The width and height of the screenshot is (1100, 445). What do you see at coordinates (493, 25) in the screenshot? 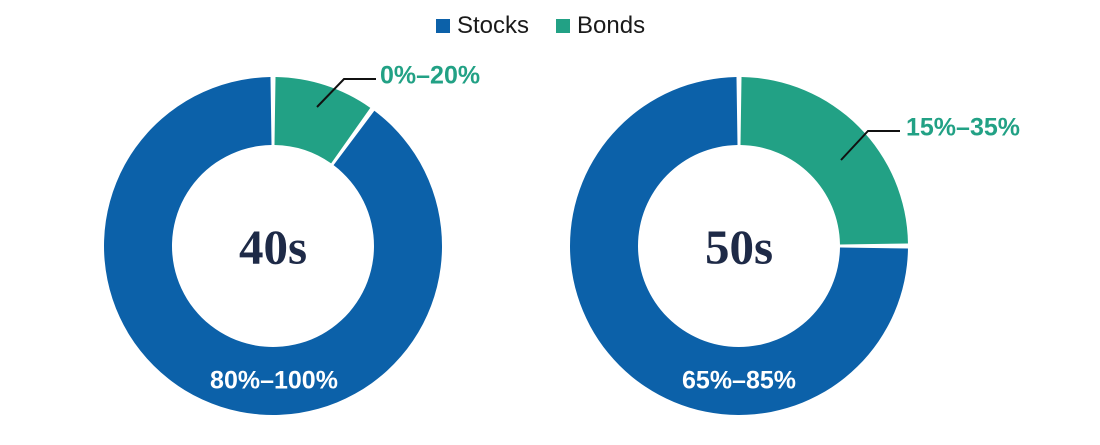
I see `legend-label-stocks: Stocks` at bounding box center [493, 25].